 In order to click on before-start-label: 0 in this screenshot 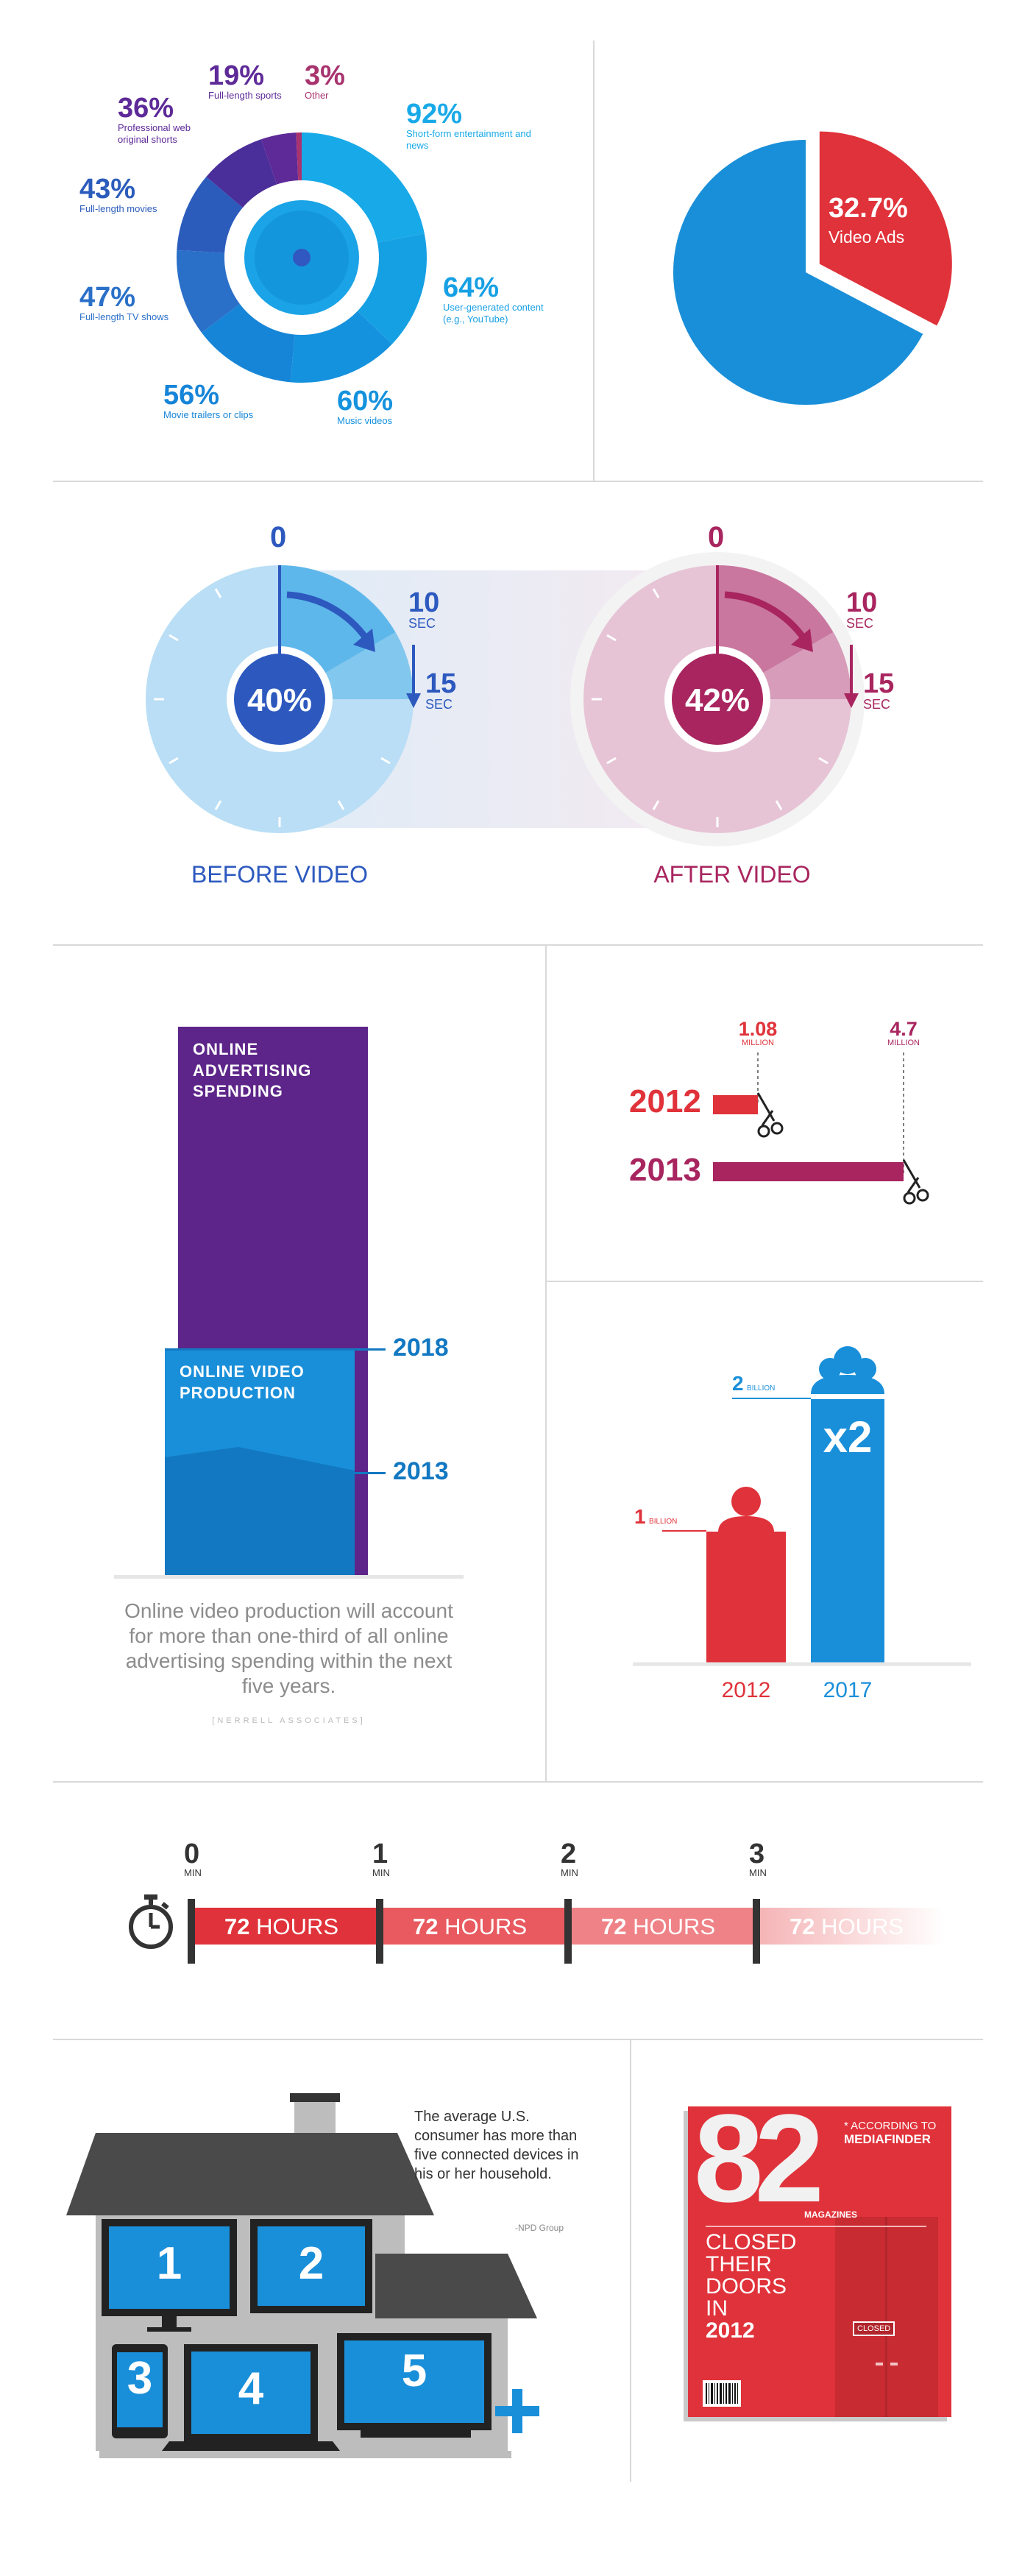, I will do `click(278, 537)`.